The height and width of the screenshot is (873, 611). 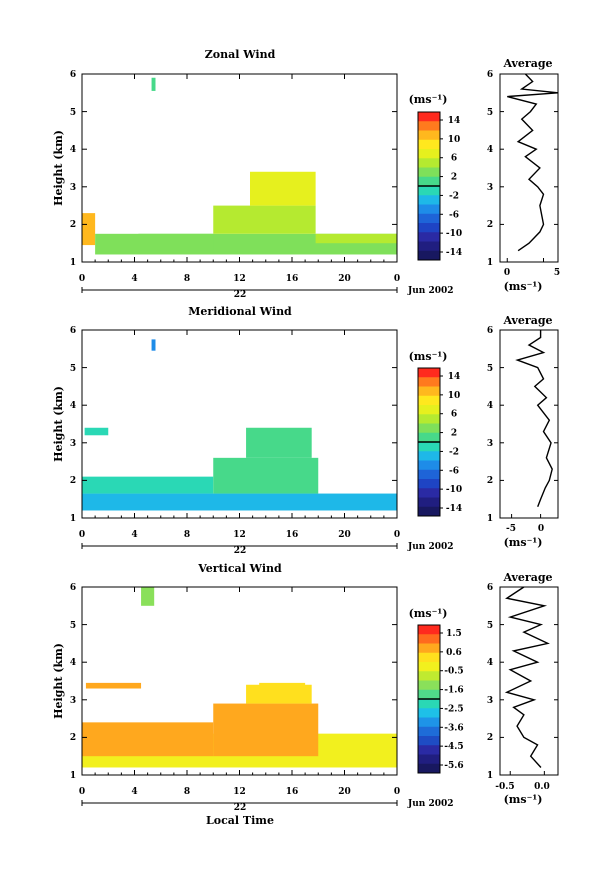 I want to click on colorbar-label: 2, so click(x=454, y=178).